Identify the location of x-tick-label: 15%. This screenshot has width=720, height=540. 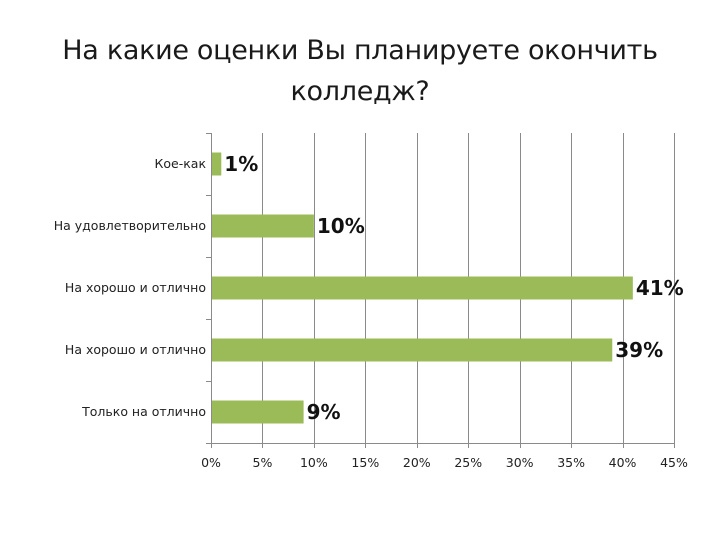
(365, 462).